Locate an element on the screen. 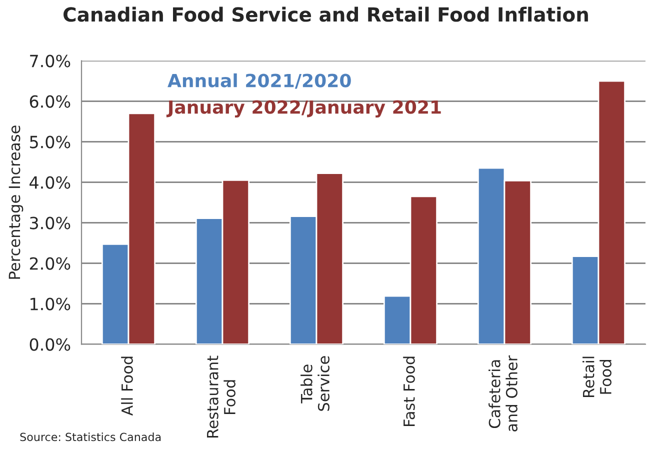 The width and height of the screenshot is (652, 450). y-tick-label: 7.0% is located at coordinates (50, 61).